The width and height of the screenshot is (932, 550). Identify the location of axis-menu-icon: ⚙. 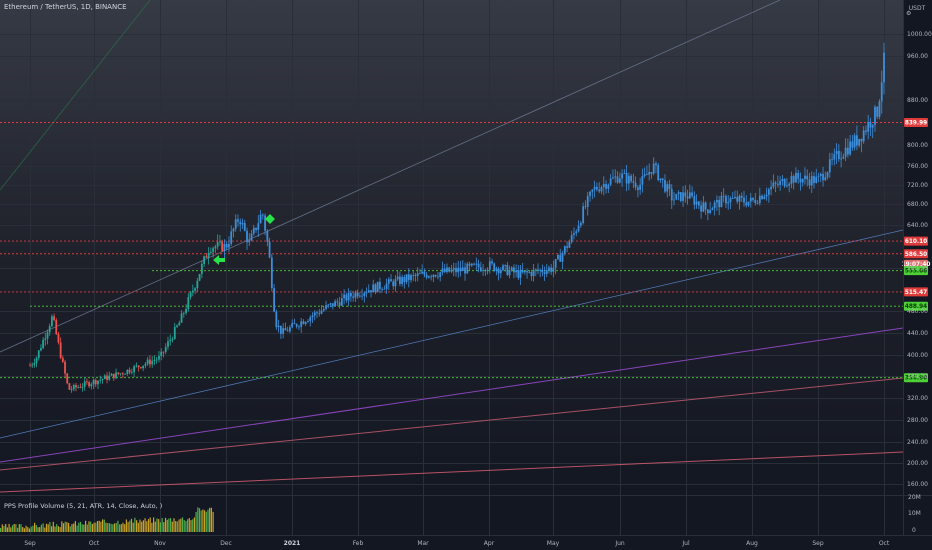
(908, 13).